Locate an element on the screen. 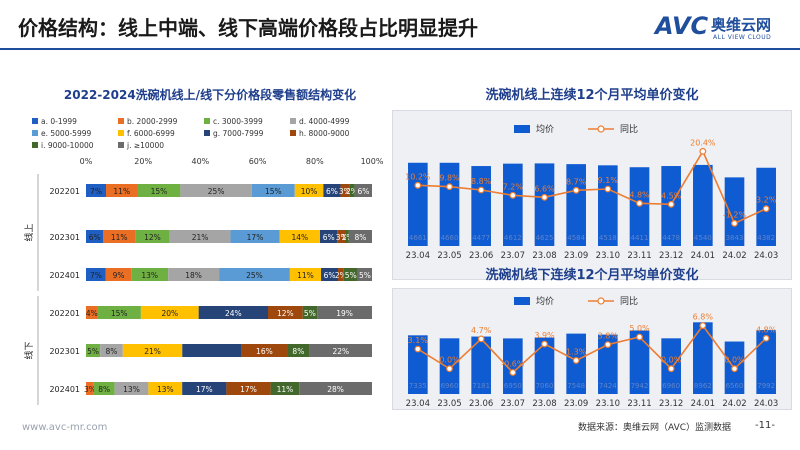  yoy-label: 9.8% is located at coordinates (449, 178).